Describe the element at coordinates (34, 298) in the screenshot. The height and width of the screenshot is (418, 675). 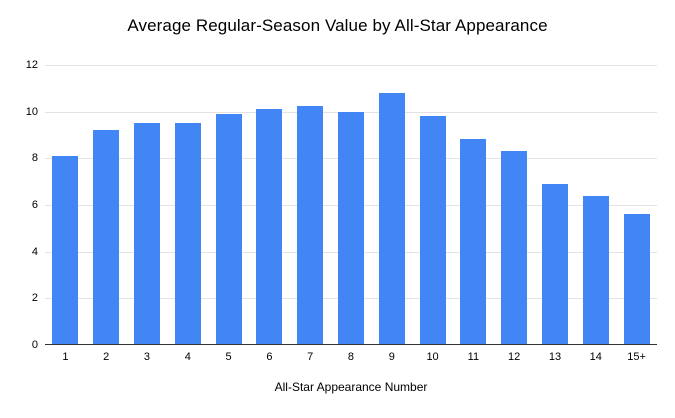
I see `y-tick-label: 2` at that location.